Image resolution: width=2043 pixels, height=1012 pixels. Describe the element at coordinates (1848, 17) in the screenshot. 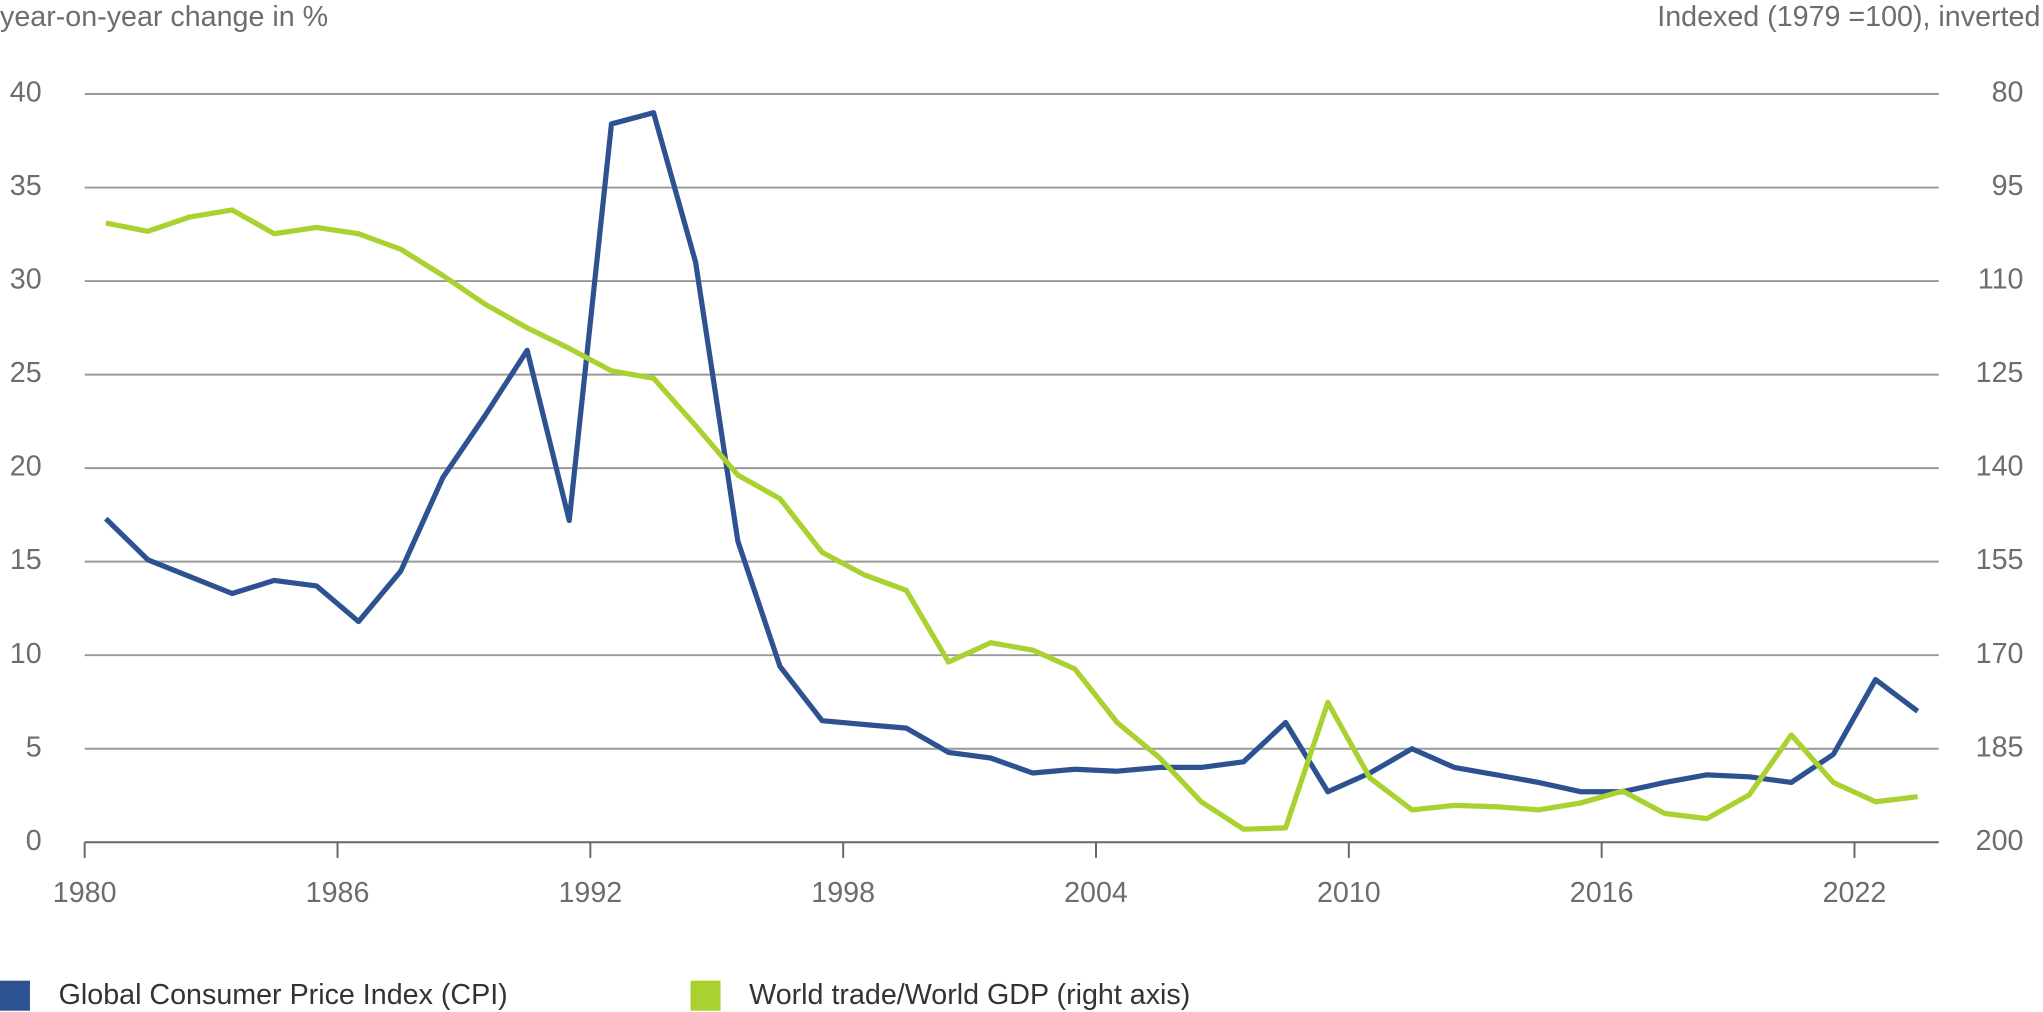

I see `y2-axis-label: Indexed (1979 =100), inverted` at that location.